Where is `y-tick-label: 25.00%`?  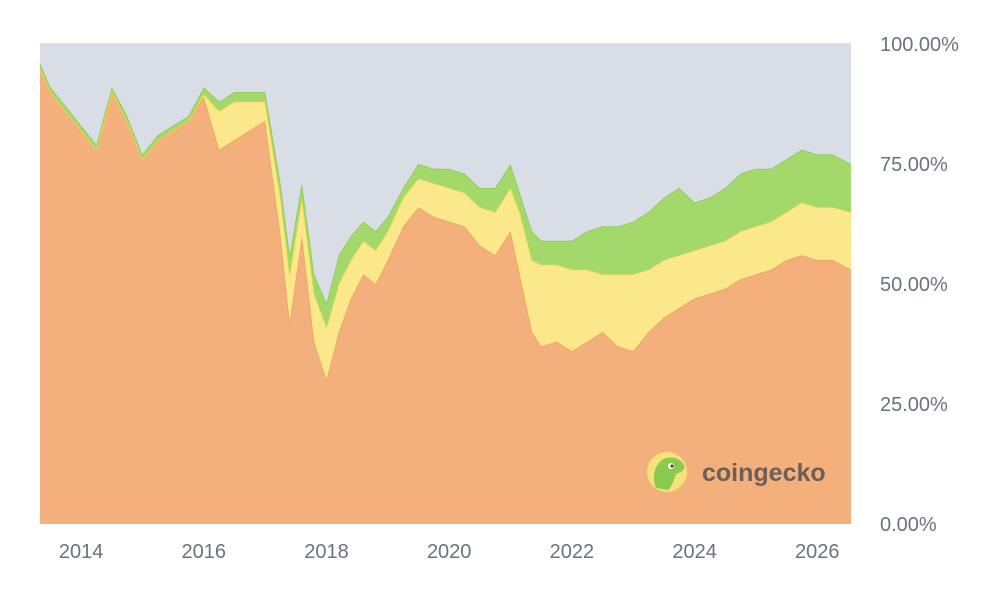 y-tick-label: 25.00% is located at coordinates (914, 405).